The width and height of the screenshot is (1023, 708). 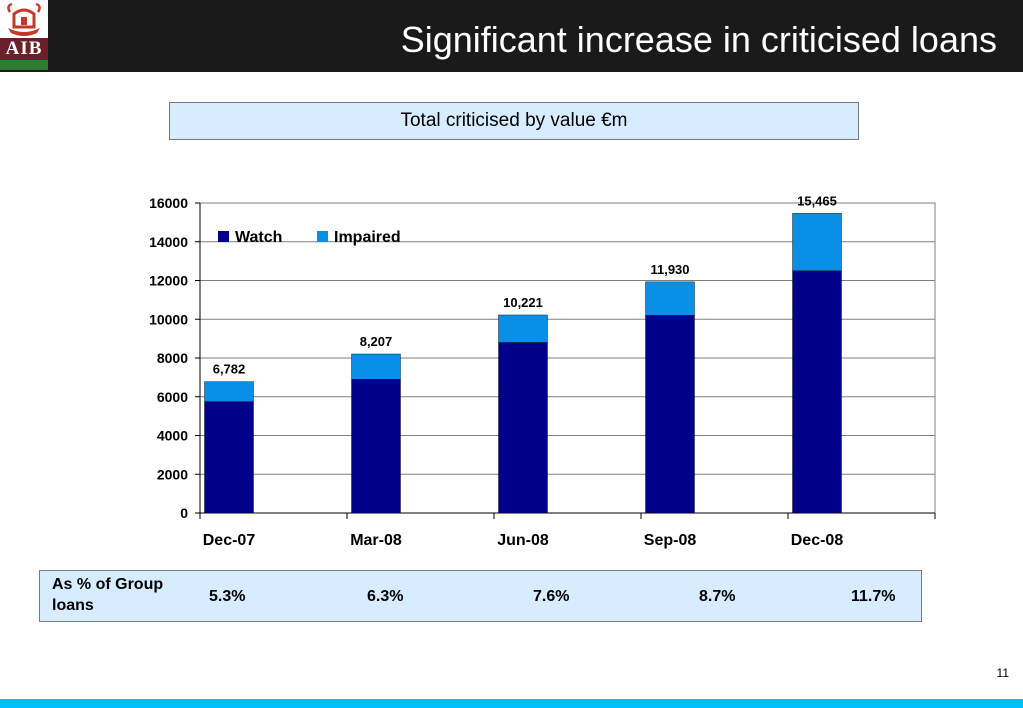 I want to click on y-tick-label: 14000, so click(x=168, y=242).